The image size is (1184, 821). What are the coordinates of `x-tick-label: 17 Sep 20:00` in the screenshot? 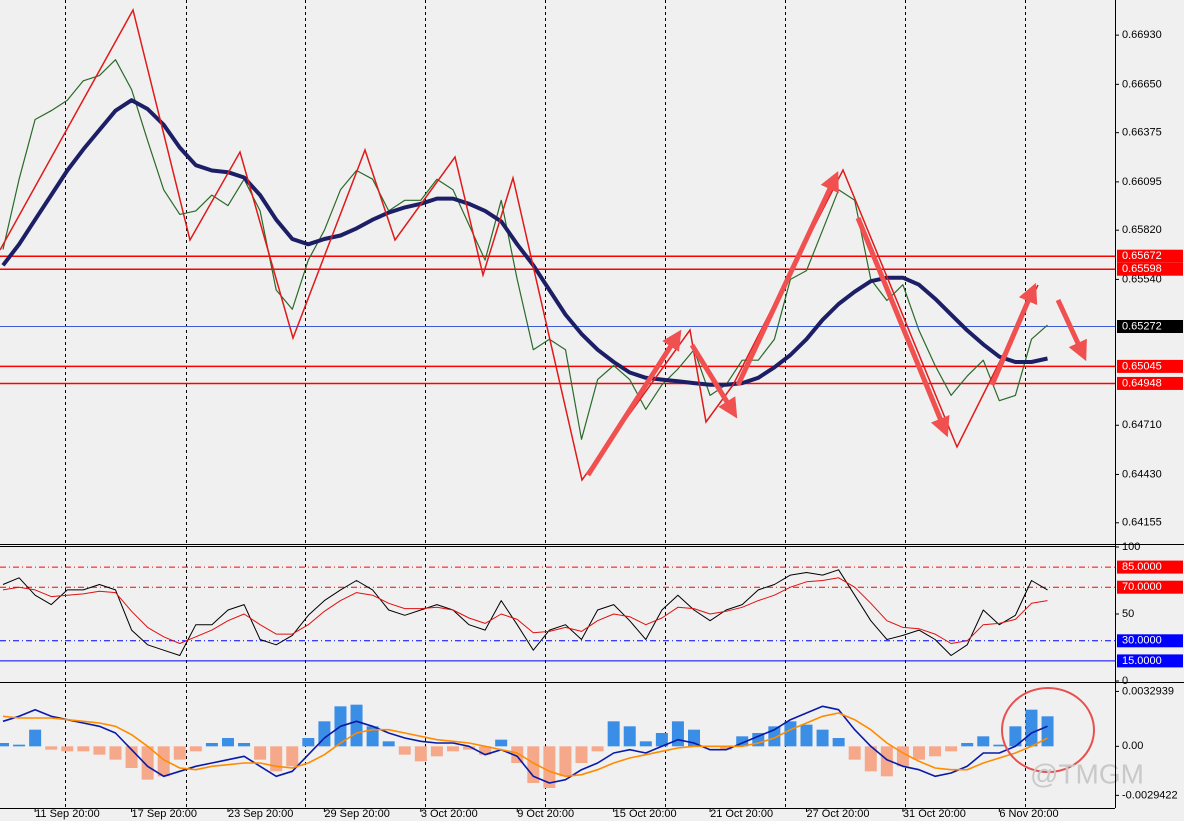 It's located at (164, 814).